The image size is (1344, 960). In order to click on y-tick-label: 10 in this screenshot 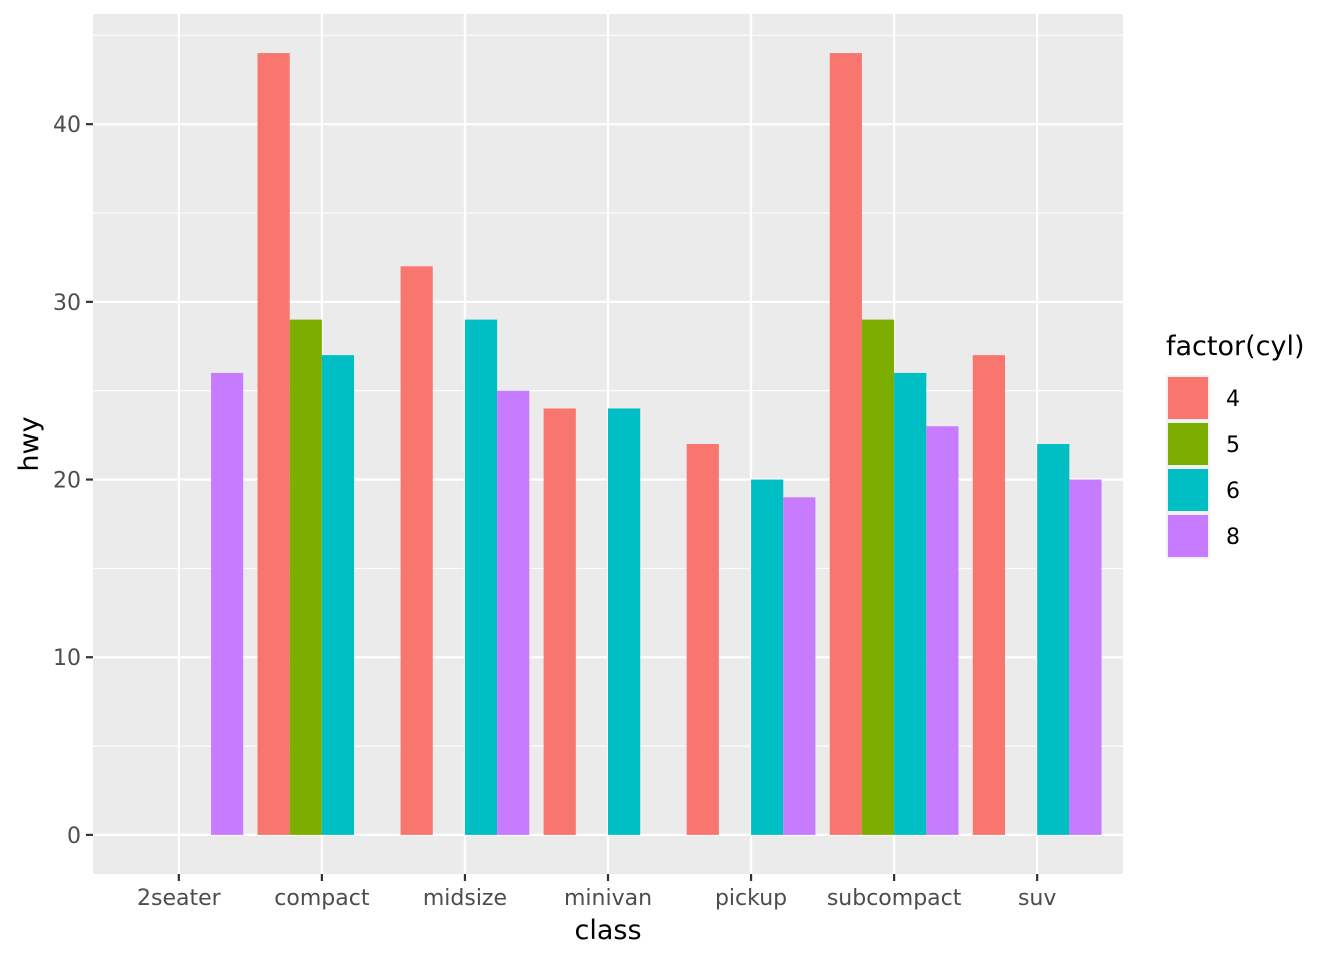, I will do `click(67, 658)`.